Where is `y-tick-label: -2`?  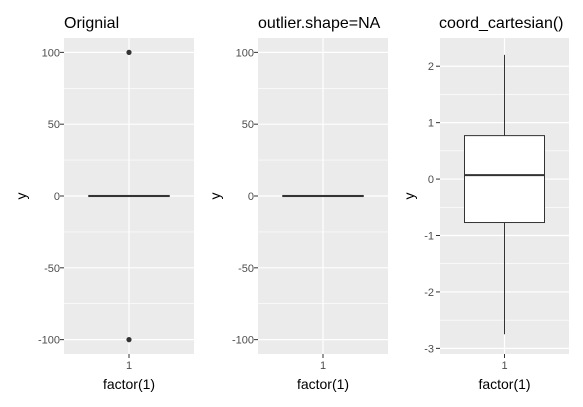 y-tick-label: -2 is located at coordinates (429, 293).